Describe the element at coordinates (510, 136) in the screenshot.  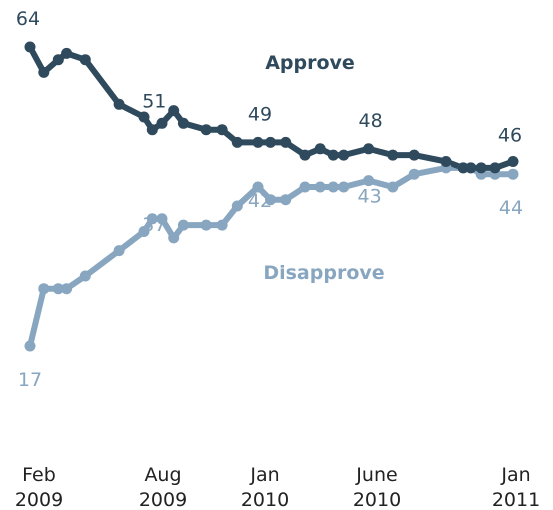
I see `approve-value-label-4: 46` at that location.